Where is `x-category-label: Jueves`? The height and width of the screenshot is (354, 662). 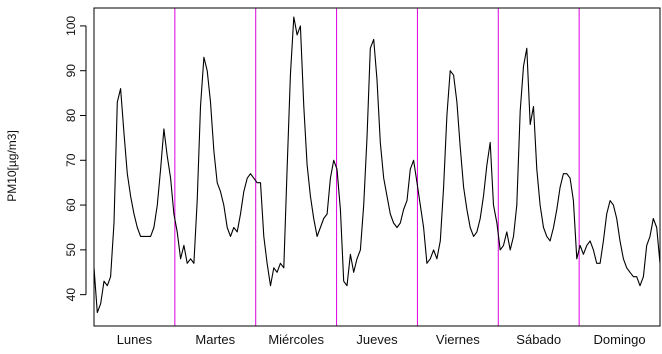
x-category-label: Jueves is located at coordinates (377, 339).